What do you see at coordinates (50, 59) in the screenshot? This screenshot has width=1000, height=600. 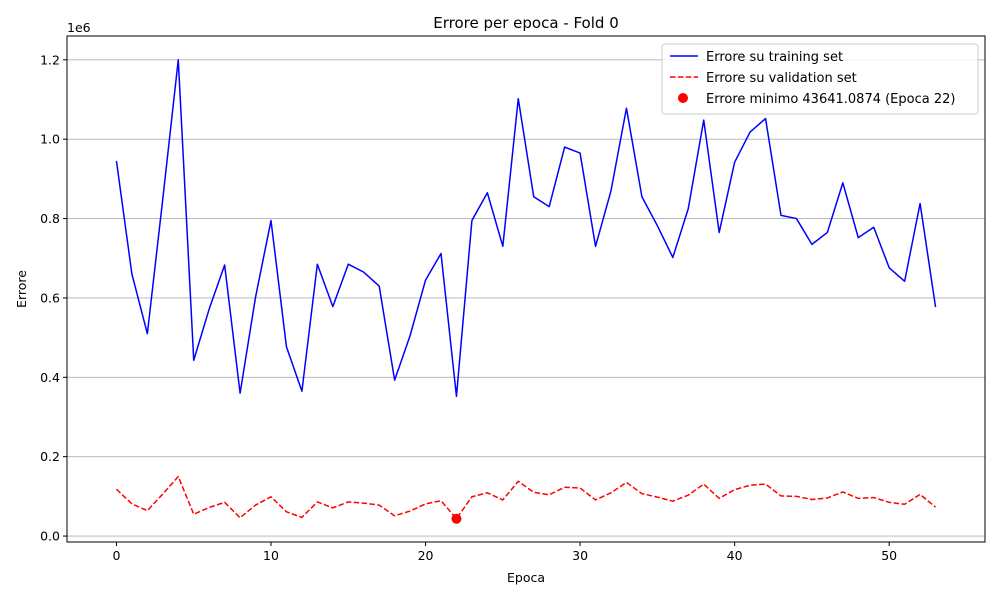 I see `y-tick-label: 1.2` at bounding box center [50, 59].